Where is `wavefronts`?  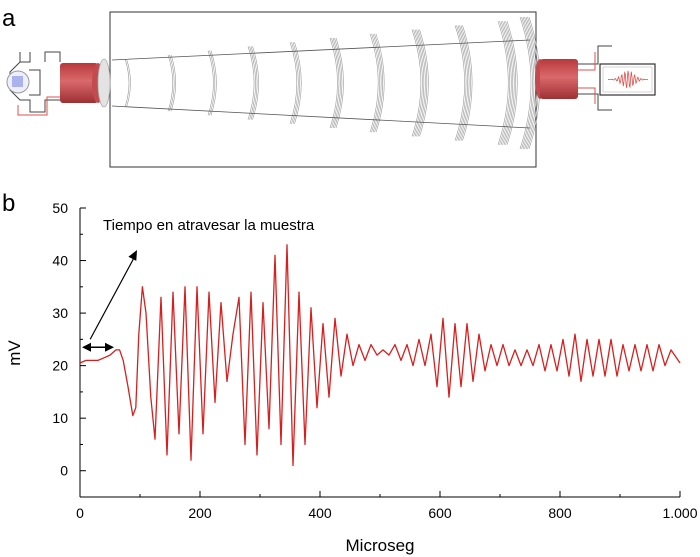
wavefronts is located at coordinates (332, 83).